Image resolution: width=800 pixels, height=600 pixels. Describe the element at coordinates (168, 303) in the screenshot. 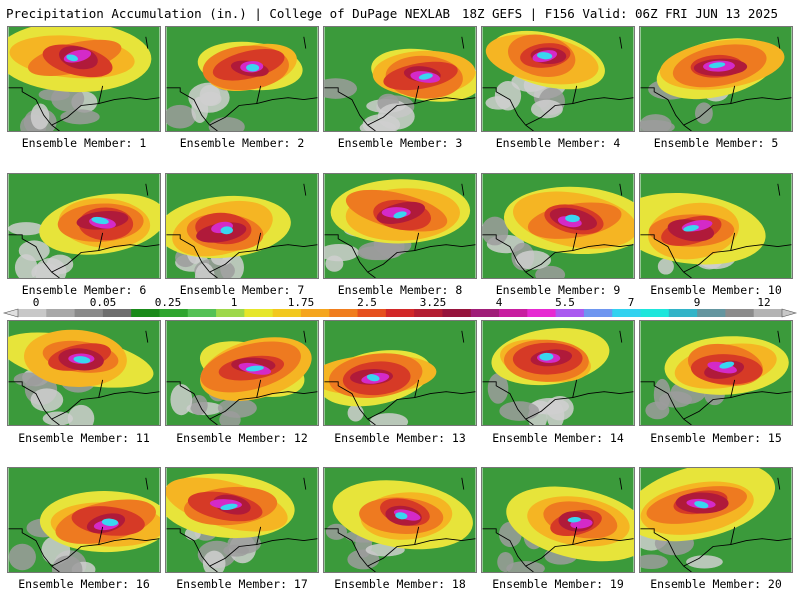

I see `colorbar-tick-label: 0.25` at that location.